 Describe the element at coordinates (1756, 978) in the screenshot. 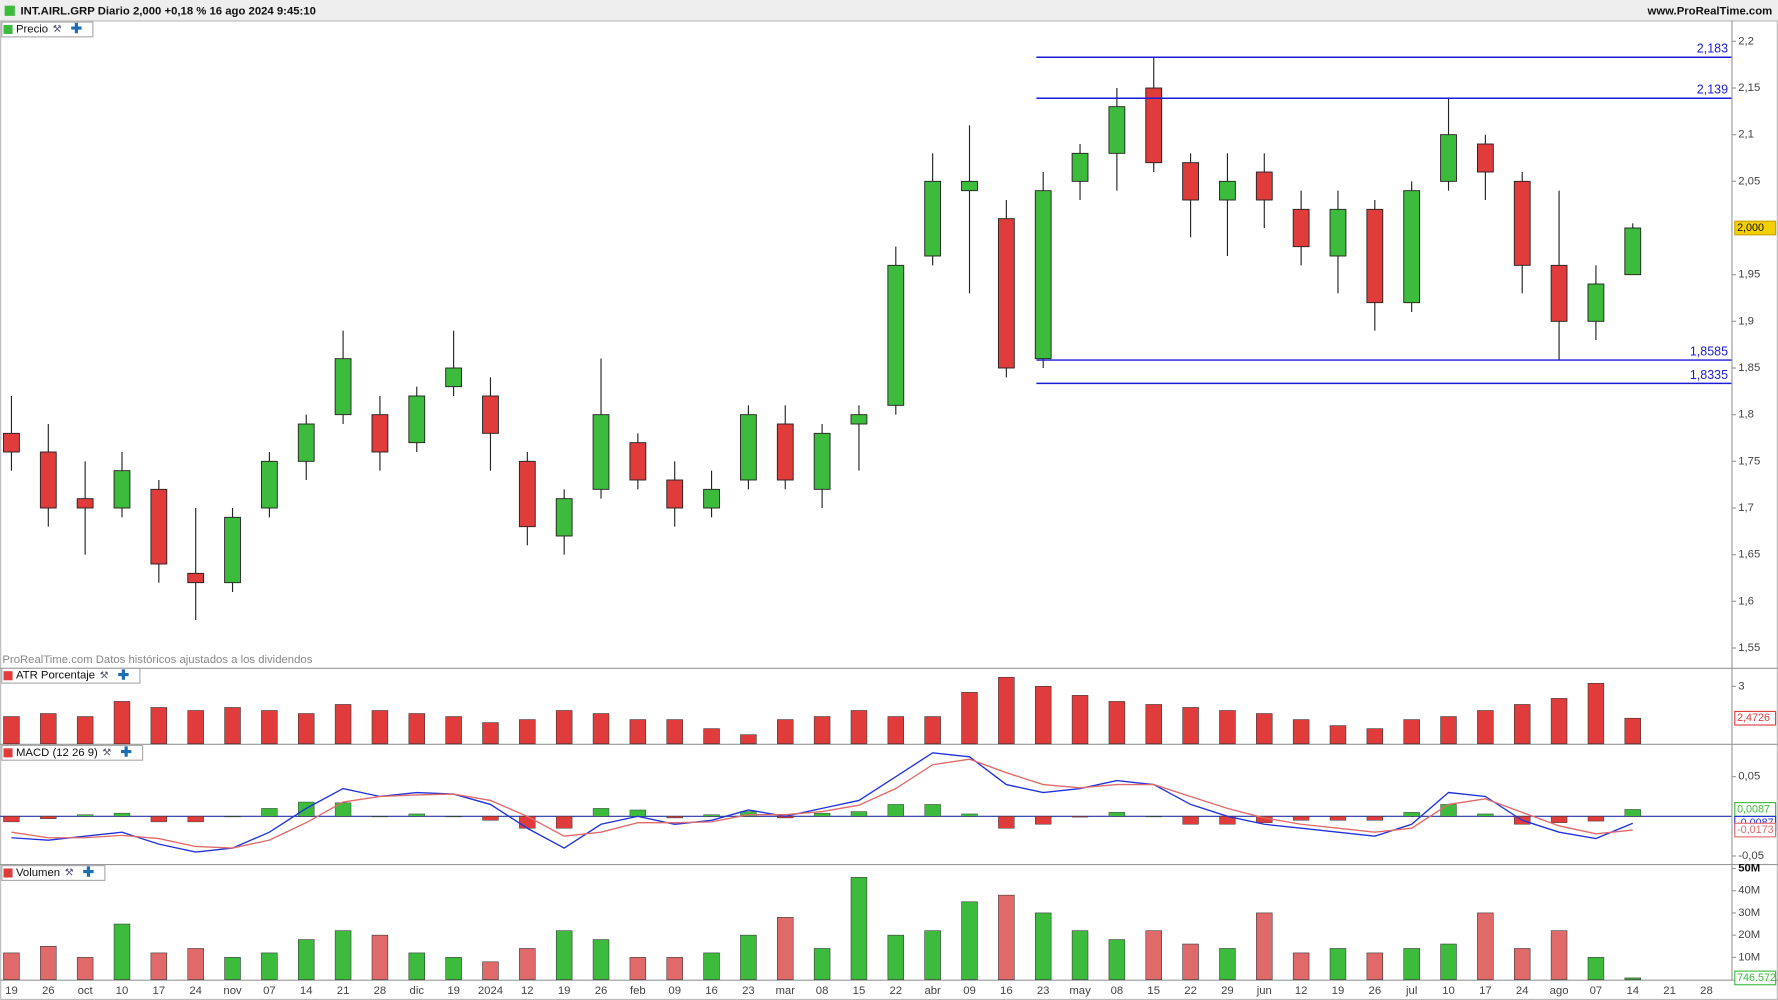

I see `last-value-label: 746.572` at that location.